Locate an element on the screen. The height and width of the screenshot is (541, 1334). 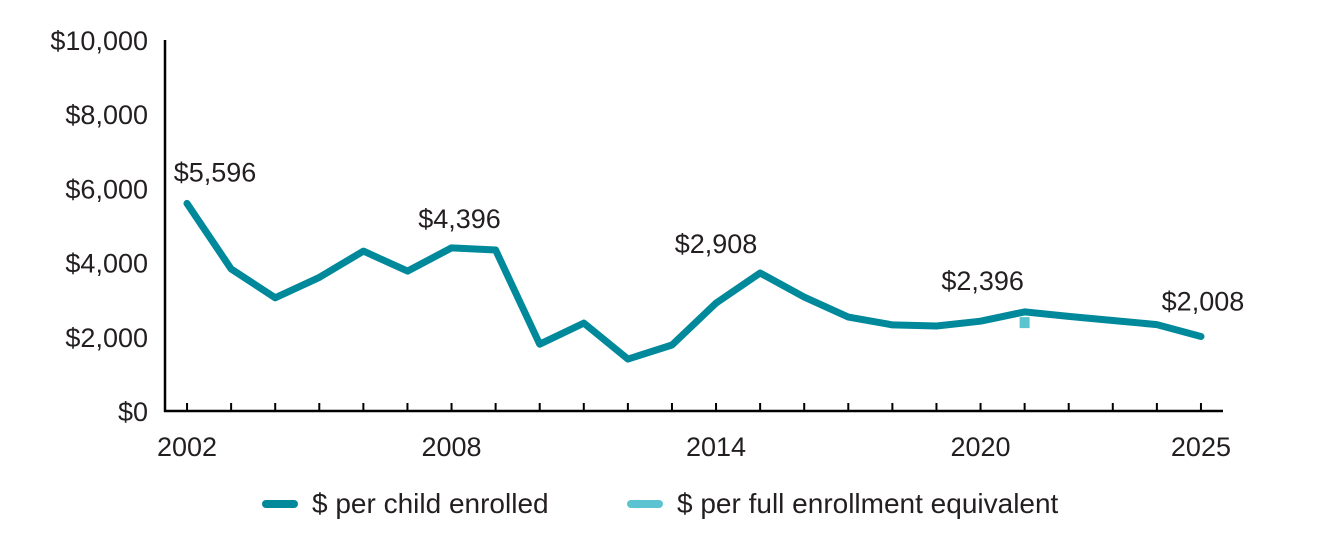
x-tick-label: 2025 is located at coordinates (1201, 447).